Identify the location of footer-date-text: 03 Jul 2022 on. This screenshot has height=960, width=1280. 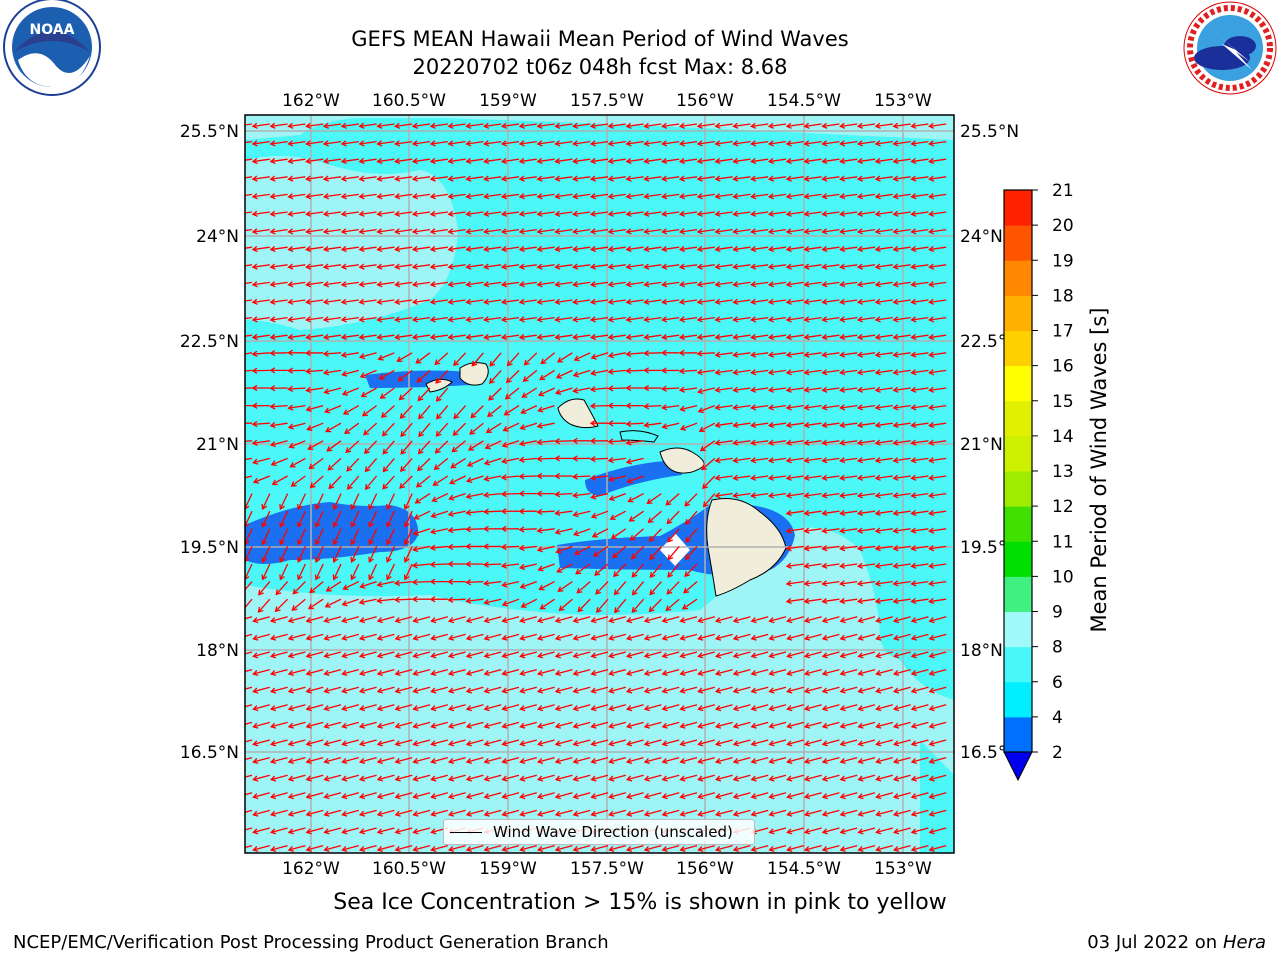
(1155, 942).